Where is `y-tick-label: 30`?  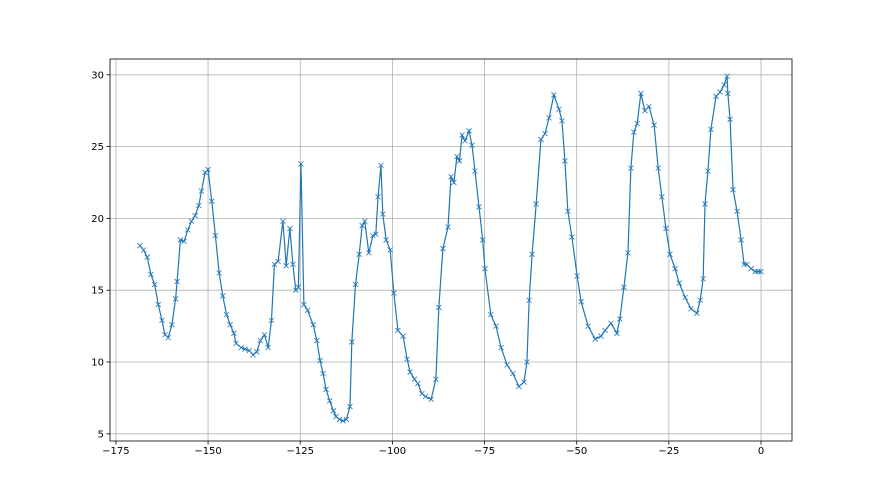
y-tick-label: 30 is located at coordinates (97, 75).